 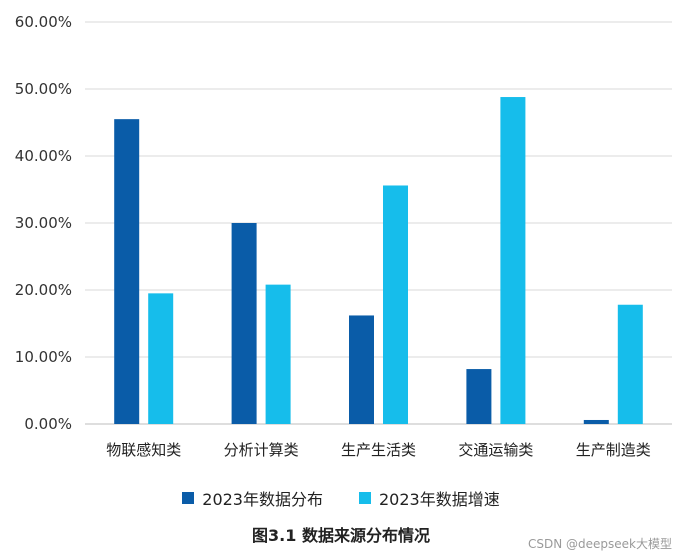 What do you see at coordinates (43, 89) in the screenshot?
I see `y-tick-label: 50.00%` at bounding box center [43, 89].